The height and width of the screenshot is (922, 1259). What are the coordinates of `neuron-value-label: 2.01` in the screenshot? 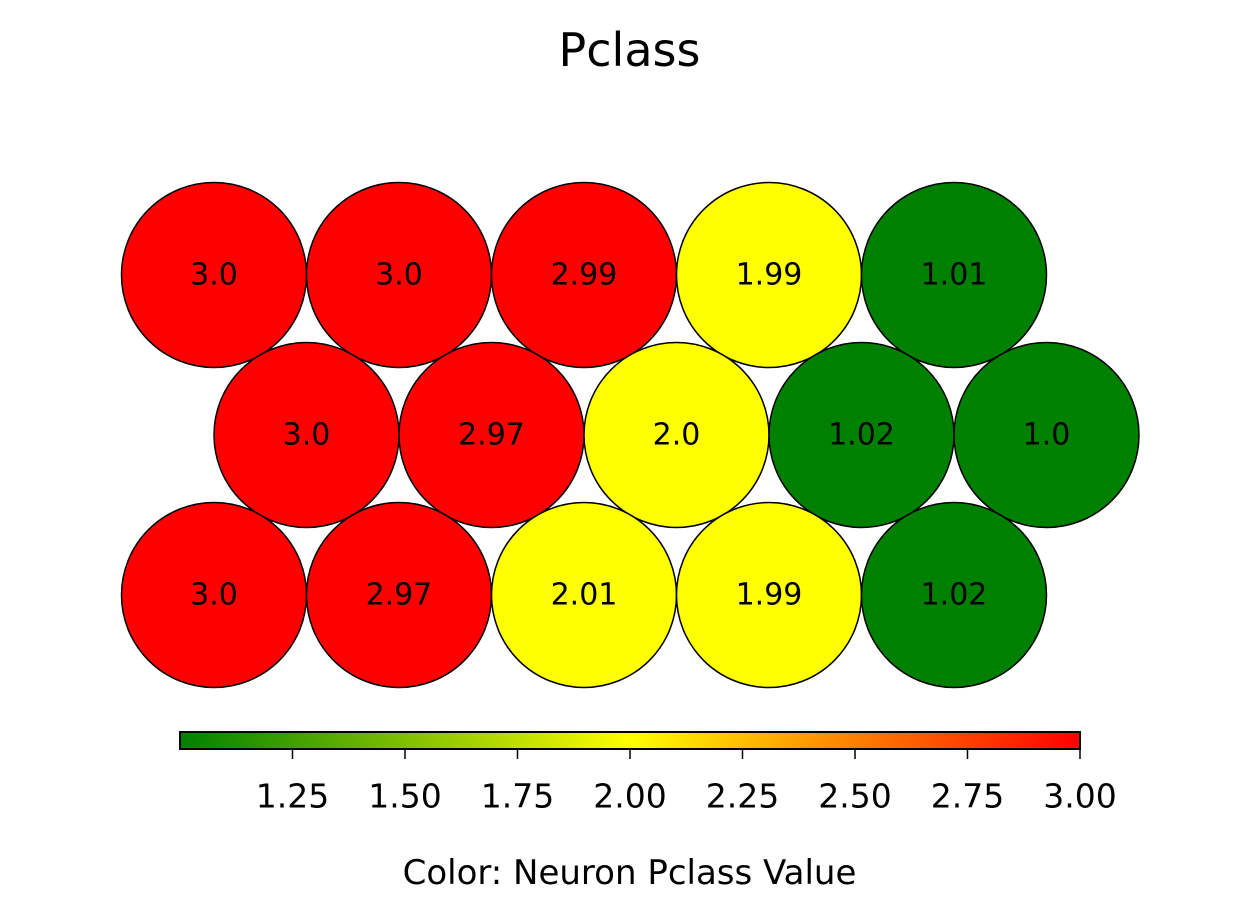 It's located at (584, 595).